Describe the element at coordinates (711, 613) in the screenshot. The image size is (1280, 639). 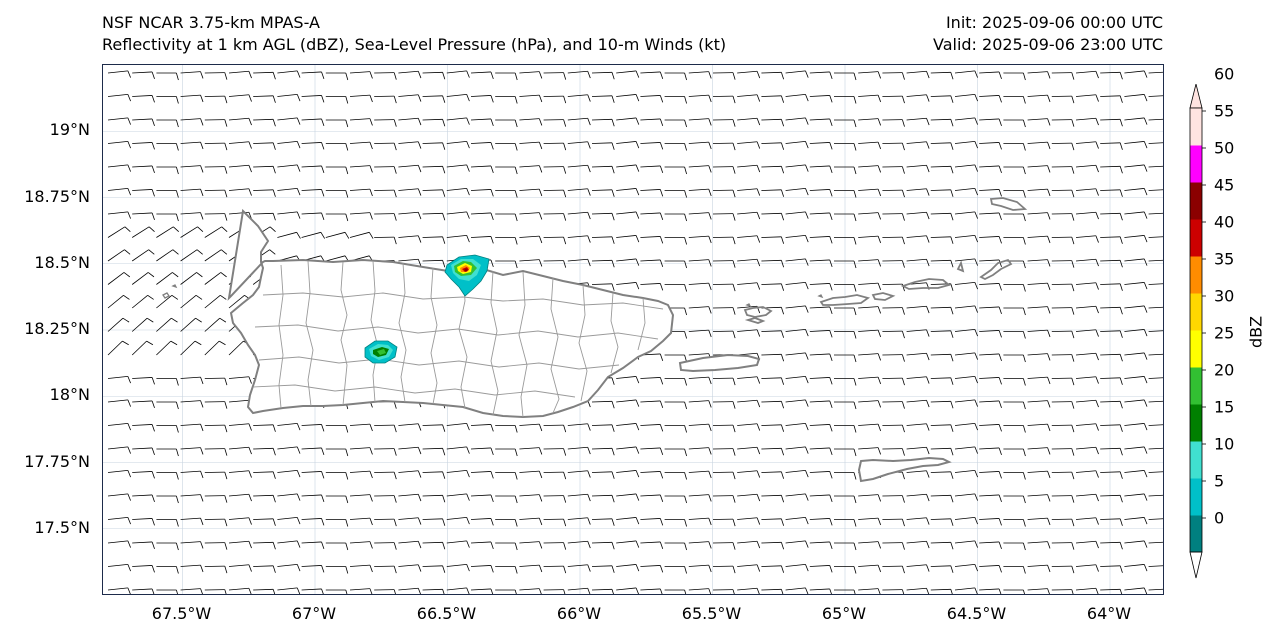
I see `longitude-label: 65.5°W` at that location.